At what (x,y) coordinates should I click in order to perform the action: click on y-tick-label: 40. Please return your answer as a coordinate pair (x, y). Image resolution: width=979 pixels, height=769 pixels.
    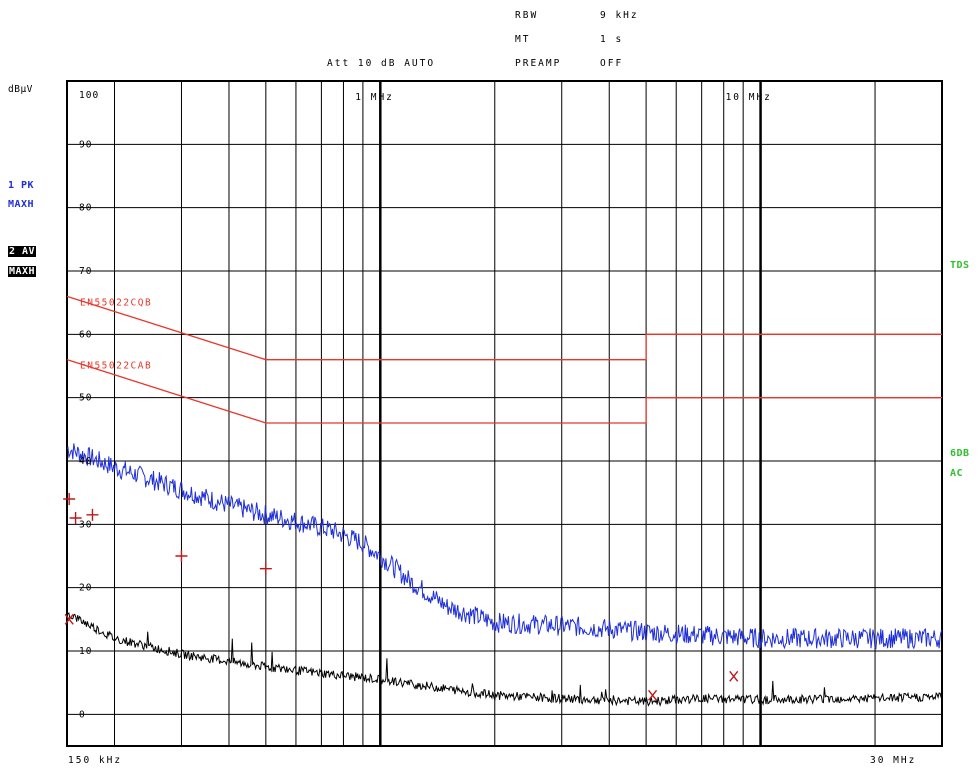
    Looking at the image, I should click on (85, 461).